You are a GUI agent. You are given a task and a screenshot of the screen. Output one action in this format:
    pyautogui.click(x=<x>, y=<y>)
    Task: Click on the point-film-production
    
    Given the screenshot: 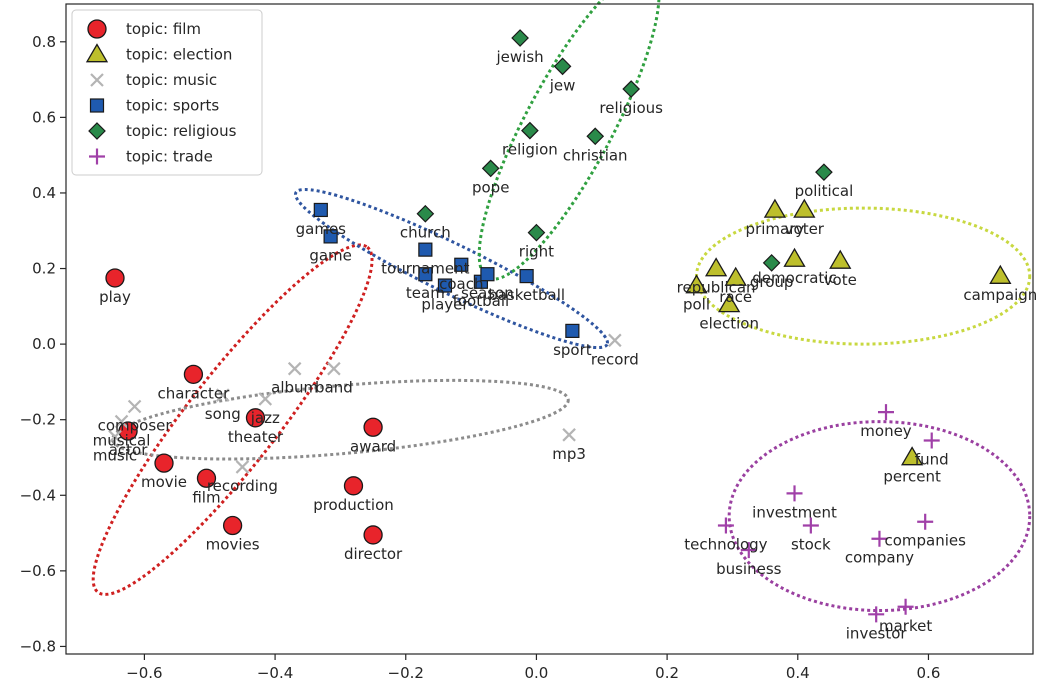 What is the action you would take?
    pyautogui.click(x=353, y=486)
    